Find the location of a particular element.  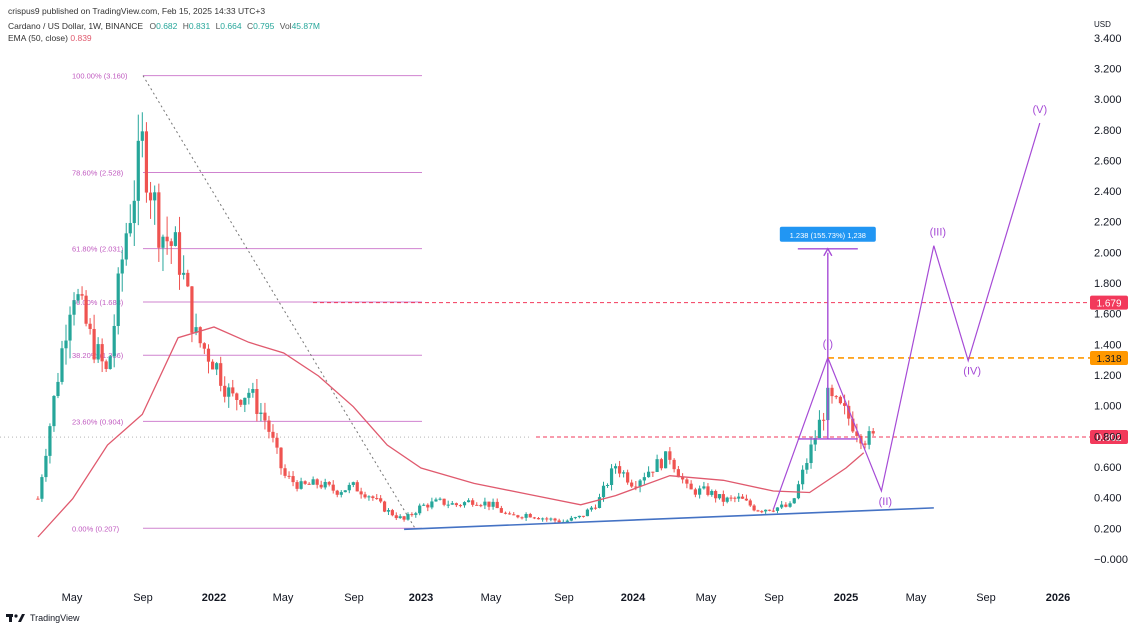

price-tag is located at coordinates (1109, 302).